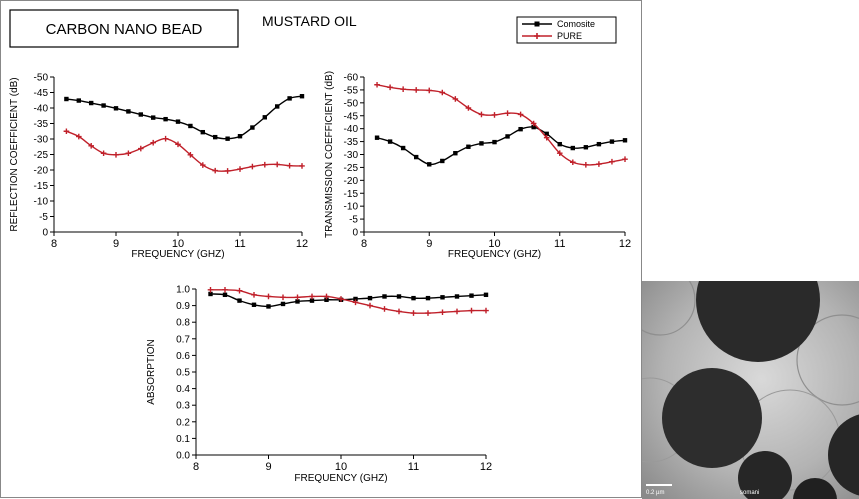 The height and width of the screenshot is (499, 859). I want to click on legend: Comosite PURE, so click(566, 30).